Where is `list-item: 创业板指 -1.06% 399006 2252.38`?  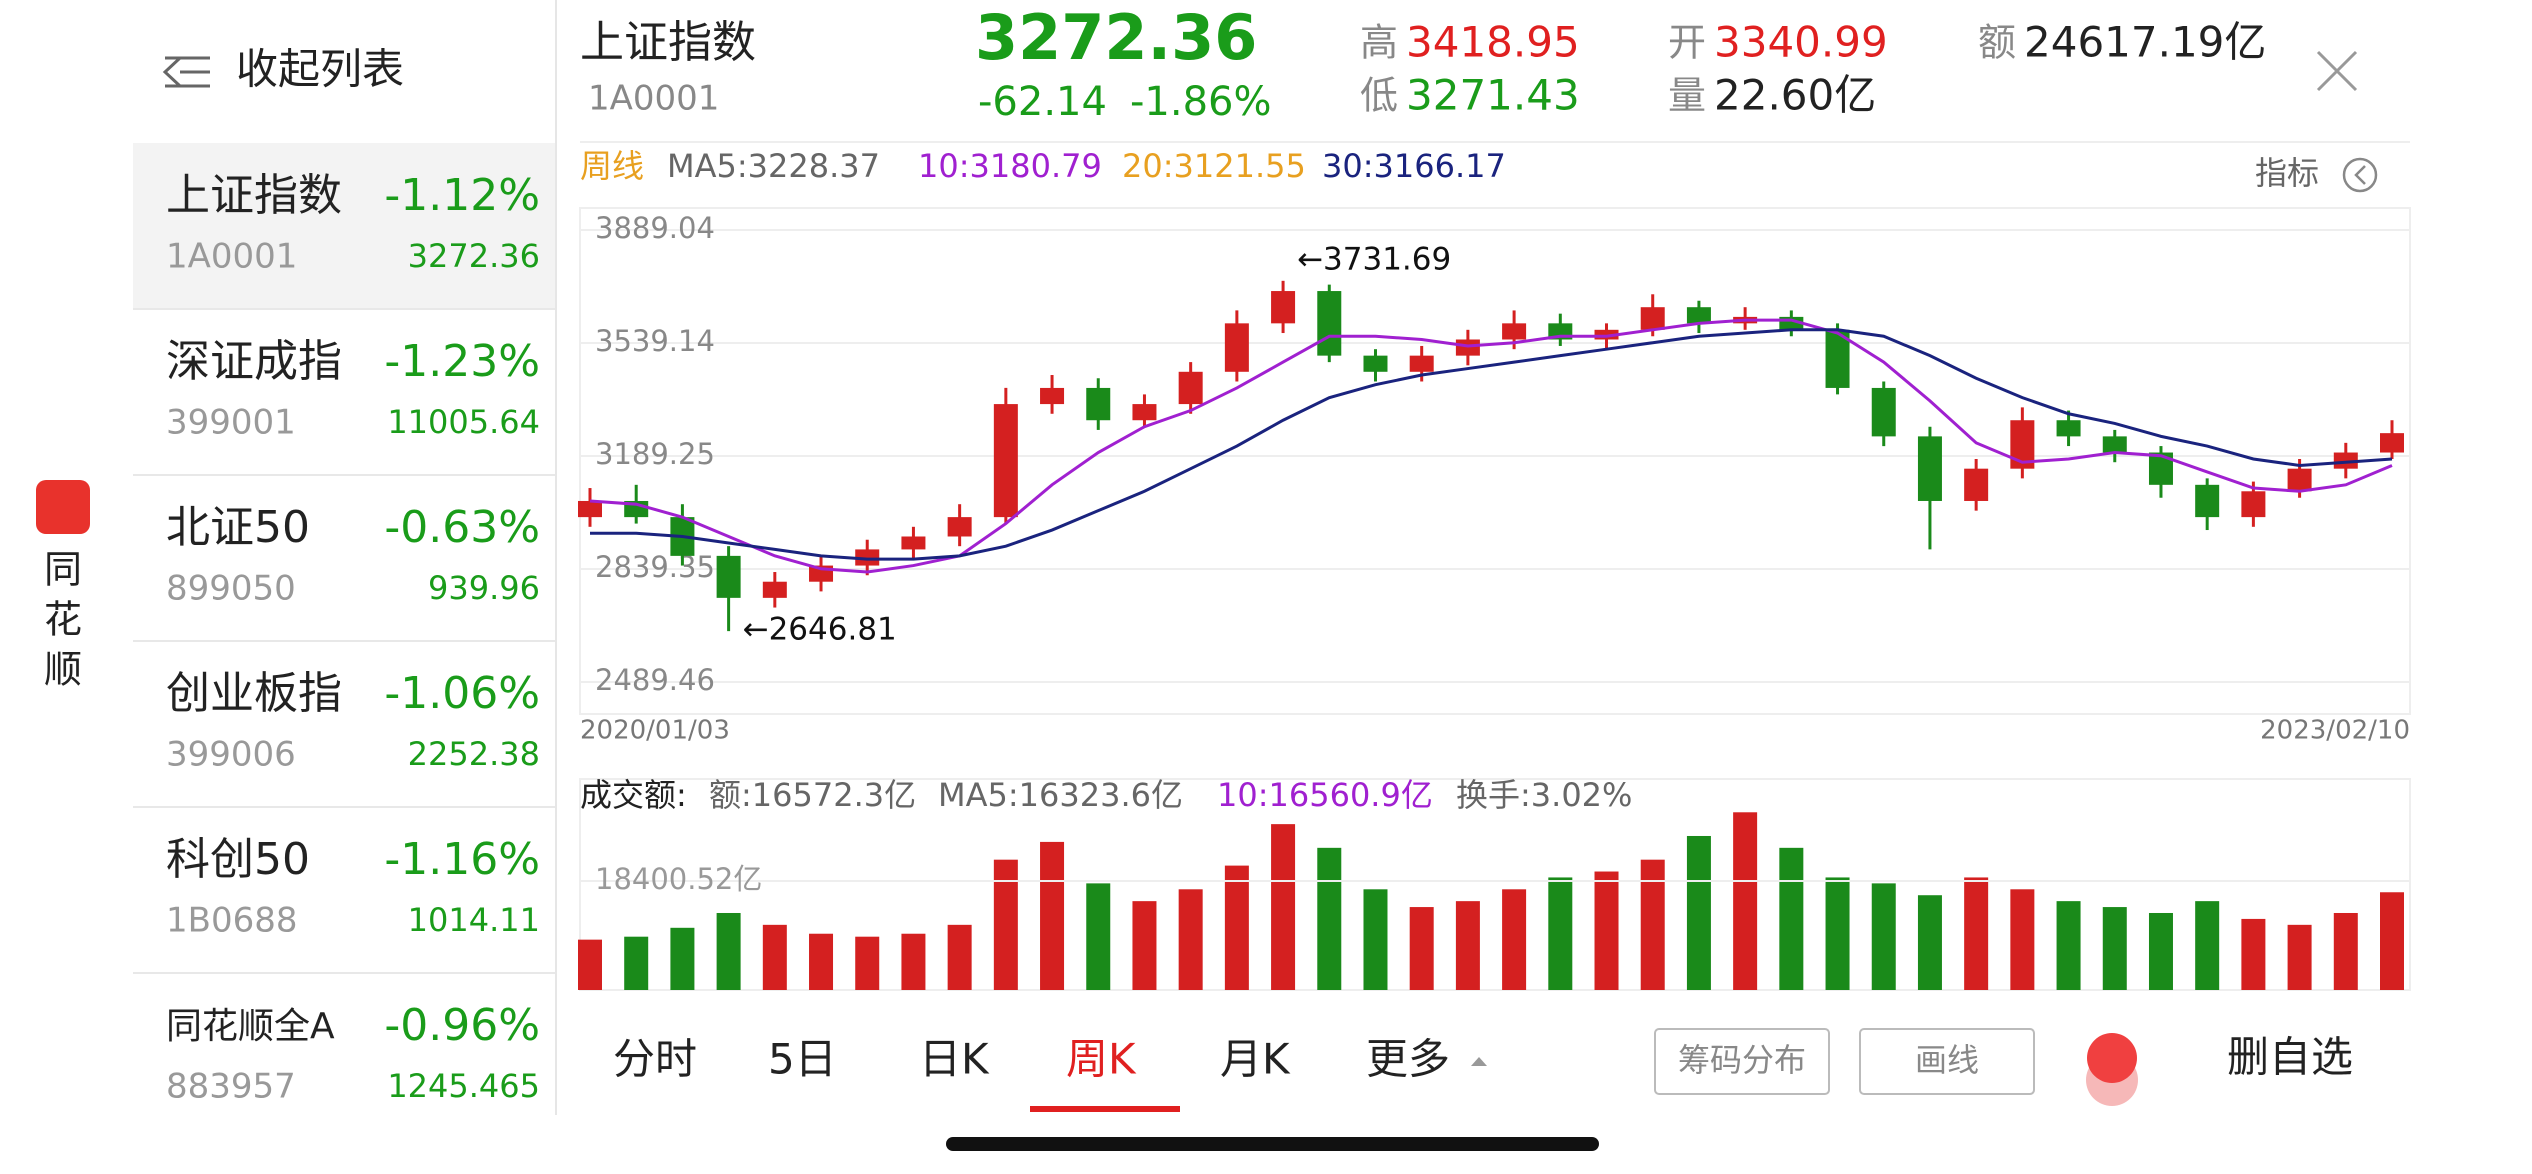
list-item: 创业板指 -1.06% 399006 2252.38 is located at coordinates (344, 707).